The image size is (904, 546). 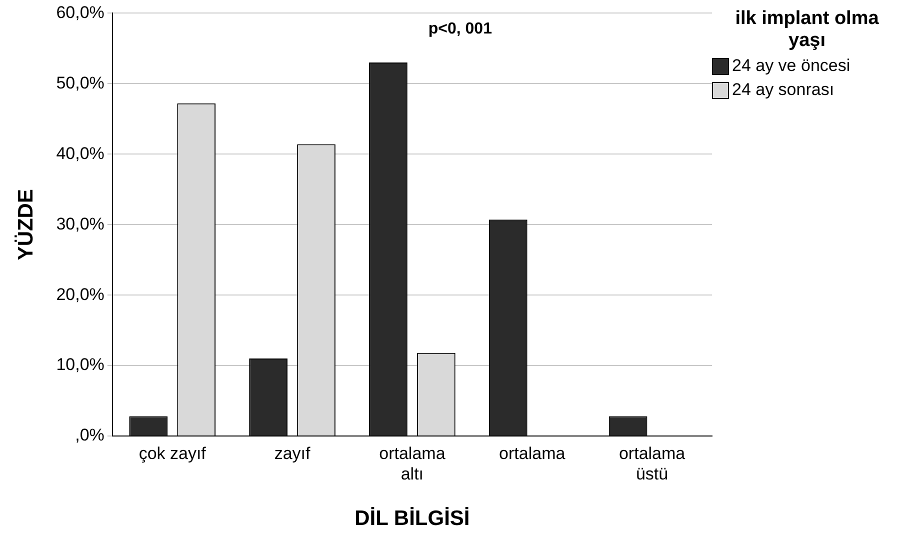 I want to click on x-tick-label: ortalama altı, so click(x=412, y=464).